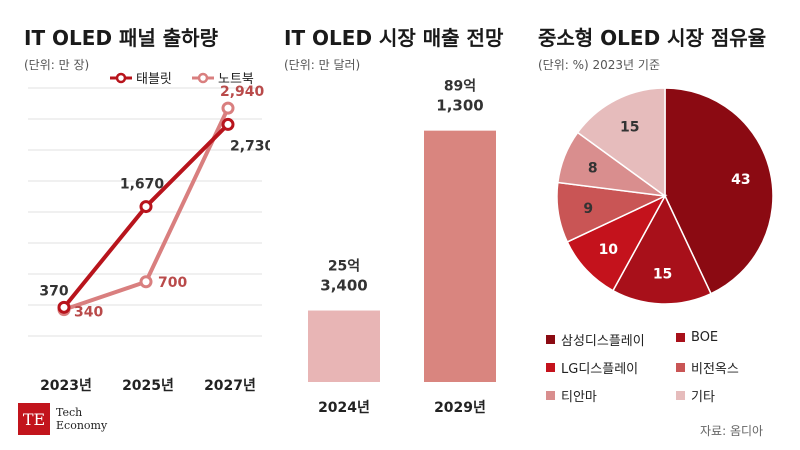 Image resolution: width=800 pixels, height=450 pixels. What do you see at coordinates (343, 286) in the screenshot?
I see `bar-label-bottom: 3,400` at bounding box center [343, 286].